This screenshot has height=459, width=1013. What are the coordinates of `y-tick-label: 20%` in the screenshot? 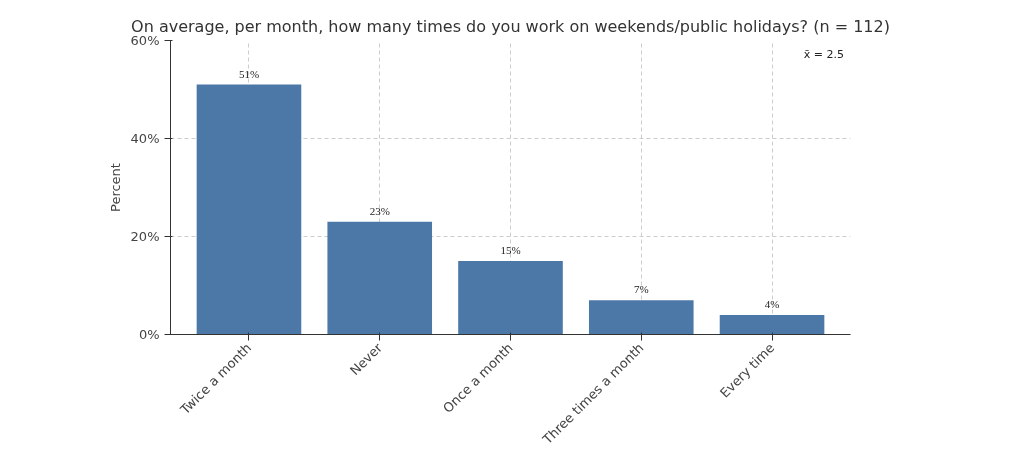 It's located at (145, 236).